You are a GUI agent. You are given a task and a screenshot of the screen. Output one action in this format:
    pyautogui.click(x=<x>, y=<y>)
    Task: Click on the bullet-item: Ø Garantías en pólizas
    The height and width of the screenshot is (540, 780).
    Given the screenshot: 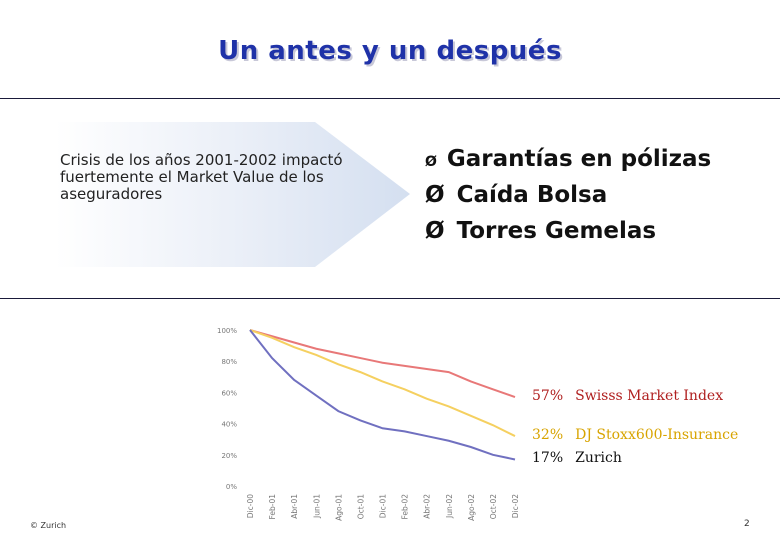 What is the action you would take?
    pyautogui.click(x=568, y=164)
    